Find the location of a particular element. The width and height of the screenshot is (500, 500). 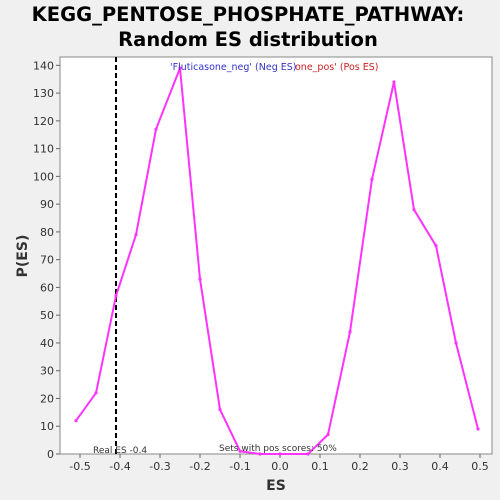

real-es-label: Real ES -0.4 is located at coordinates (120, 451).